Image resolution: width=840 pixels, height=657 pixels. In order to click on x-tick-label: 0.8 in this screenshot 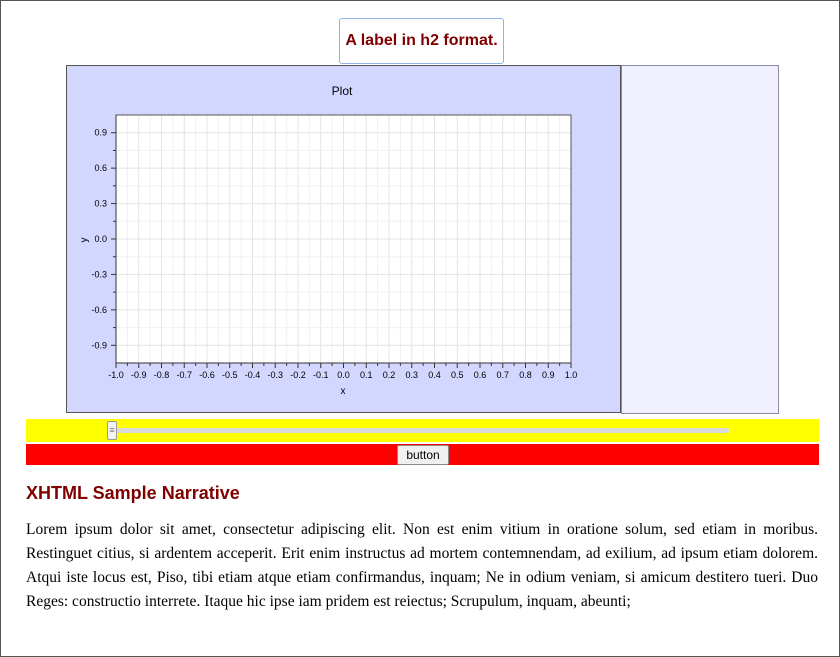, I will do `click(525, 375)`.